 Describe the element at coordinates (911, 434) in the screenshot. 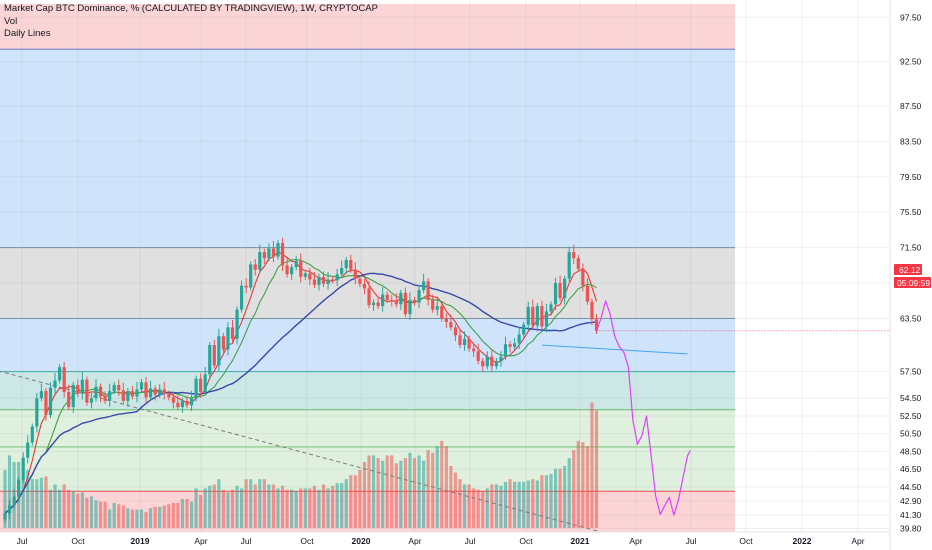

I see `y-tick-label: 50.50` at that location.